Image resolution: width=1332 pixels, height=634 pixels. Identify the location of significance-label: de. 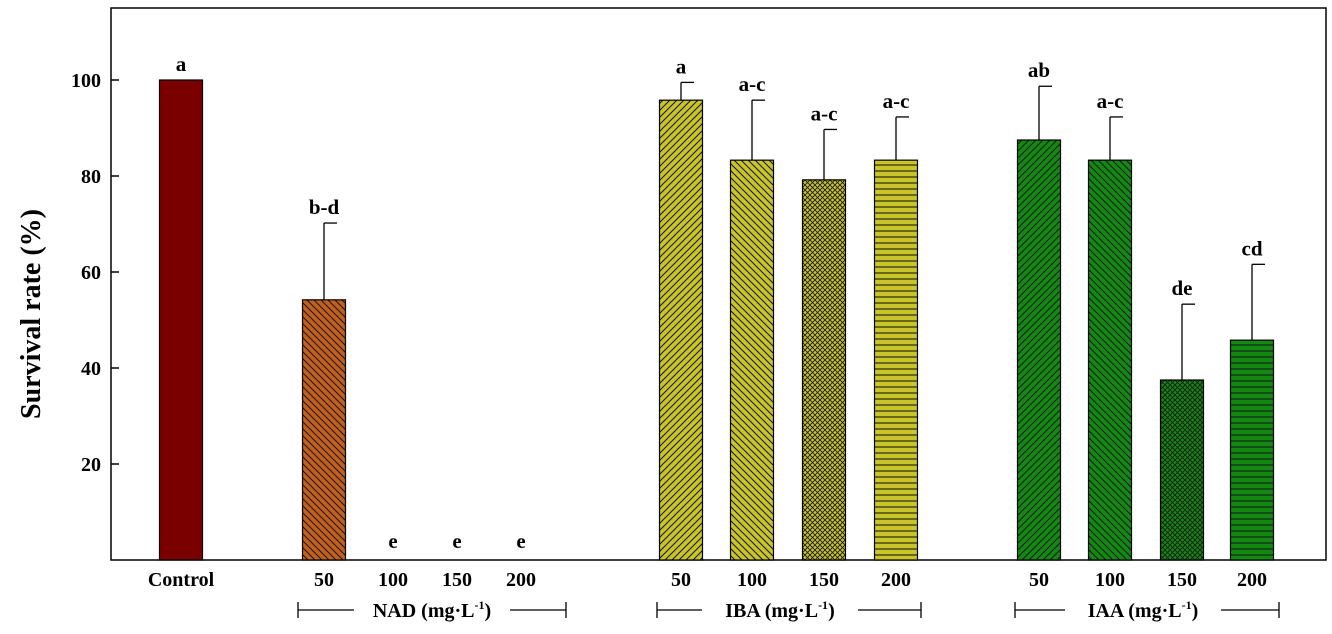
(1182, 288).